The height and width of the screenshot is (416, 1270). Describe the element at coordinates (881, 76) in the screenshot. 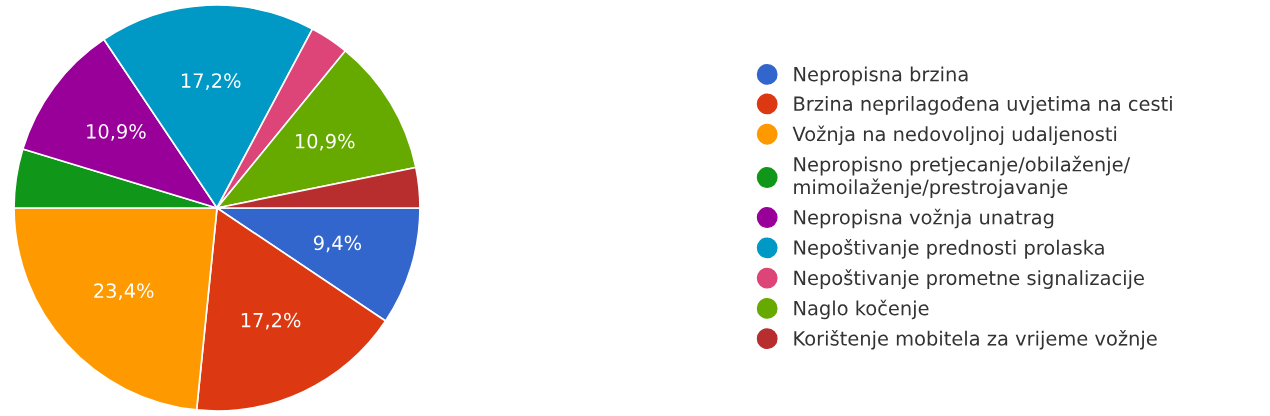

I see `legend-label: Nepropisna brzina` at that location.